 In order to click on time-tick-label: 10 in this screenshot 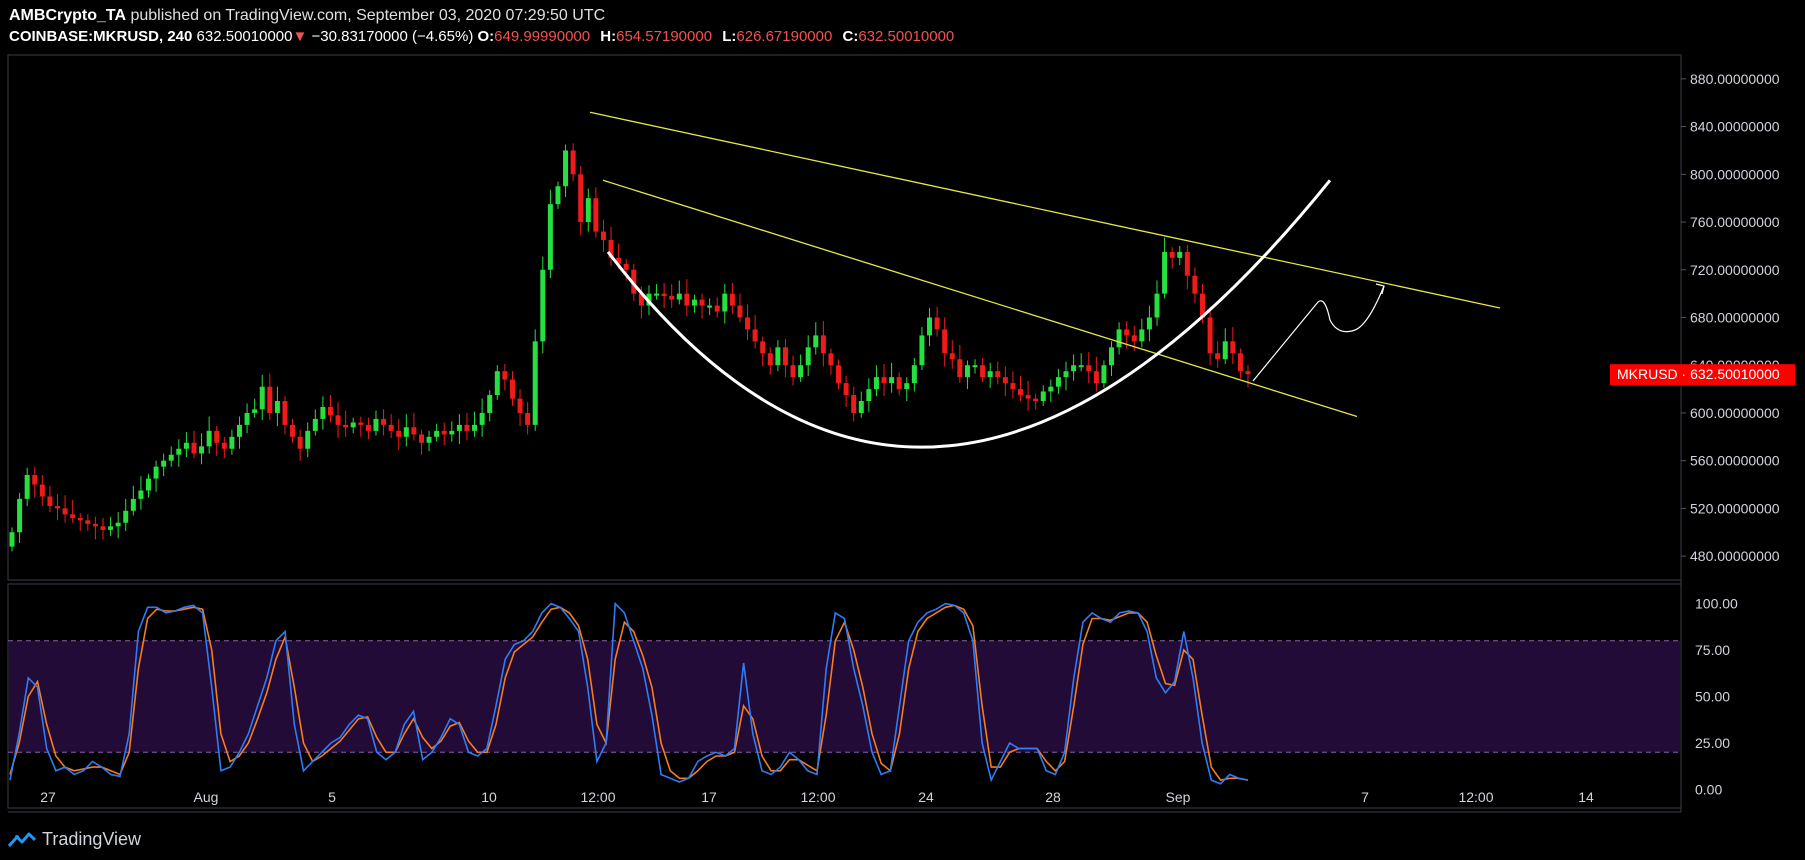, I will do `click(489, 797)`.